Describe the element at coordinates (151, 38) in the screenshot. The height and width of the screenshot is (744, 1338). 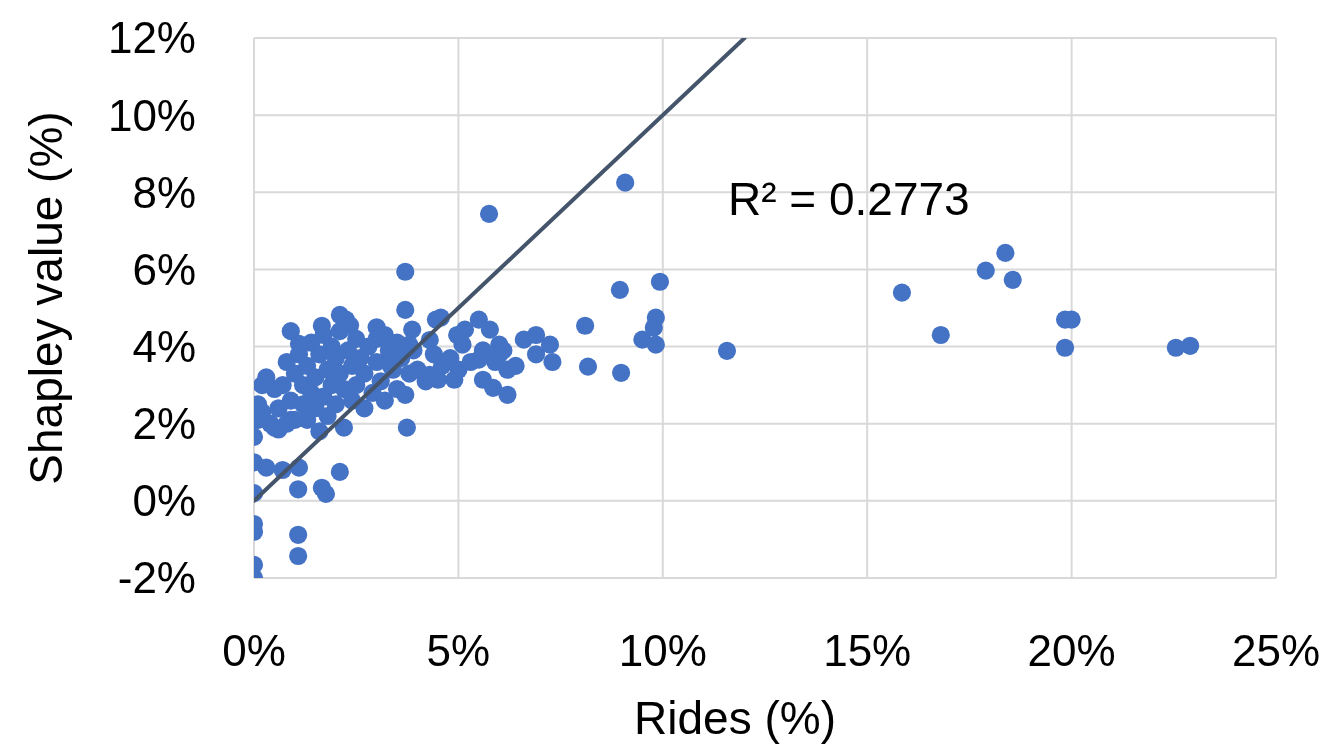
I see `y-tick-label: 12%` at that location.